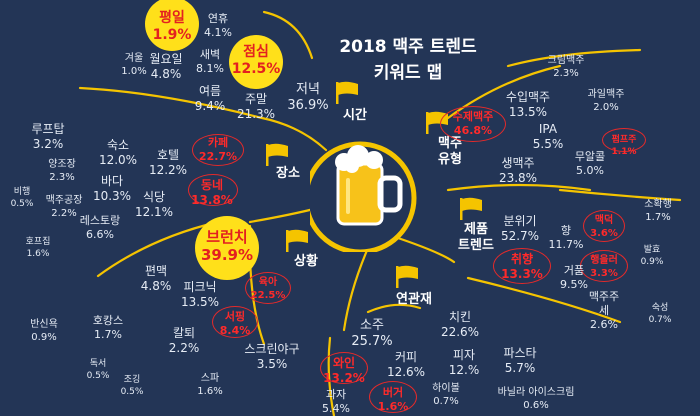 Image resolution: width=700 pixels, height=416 pixels. I want to click on keyword-yukah: 육아 22.5%, so click(268, 289).